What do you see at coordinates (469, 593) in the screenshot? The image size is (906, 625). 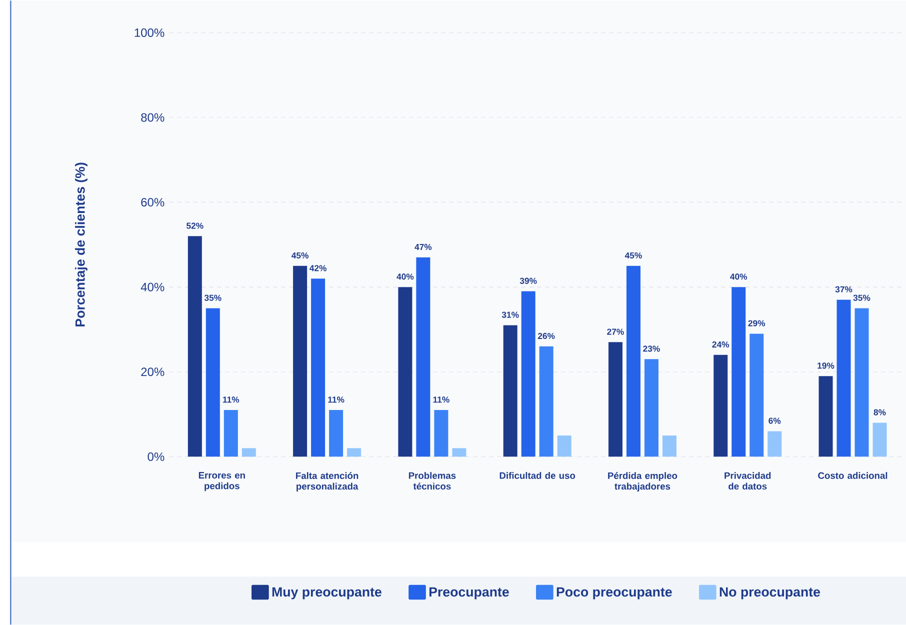 I see `legend-label: Preocupante` at bounding box center [469, 593].